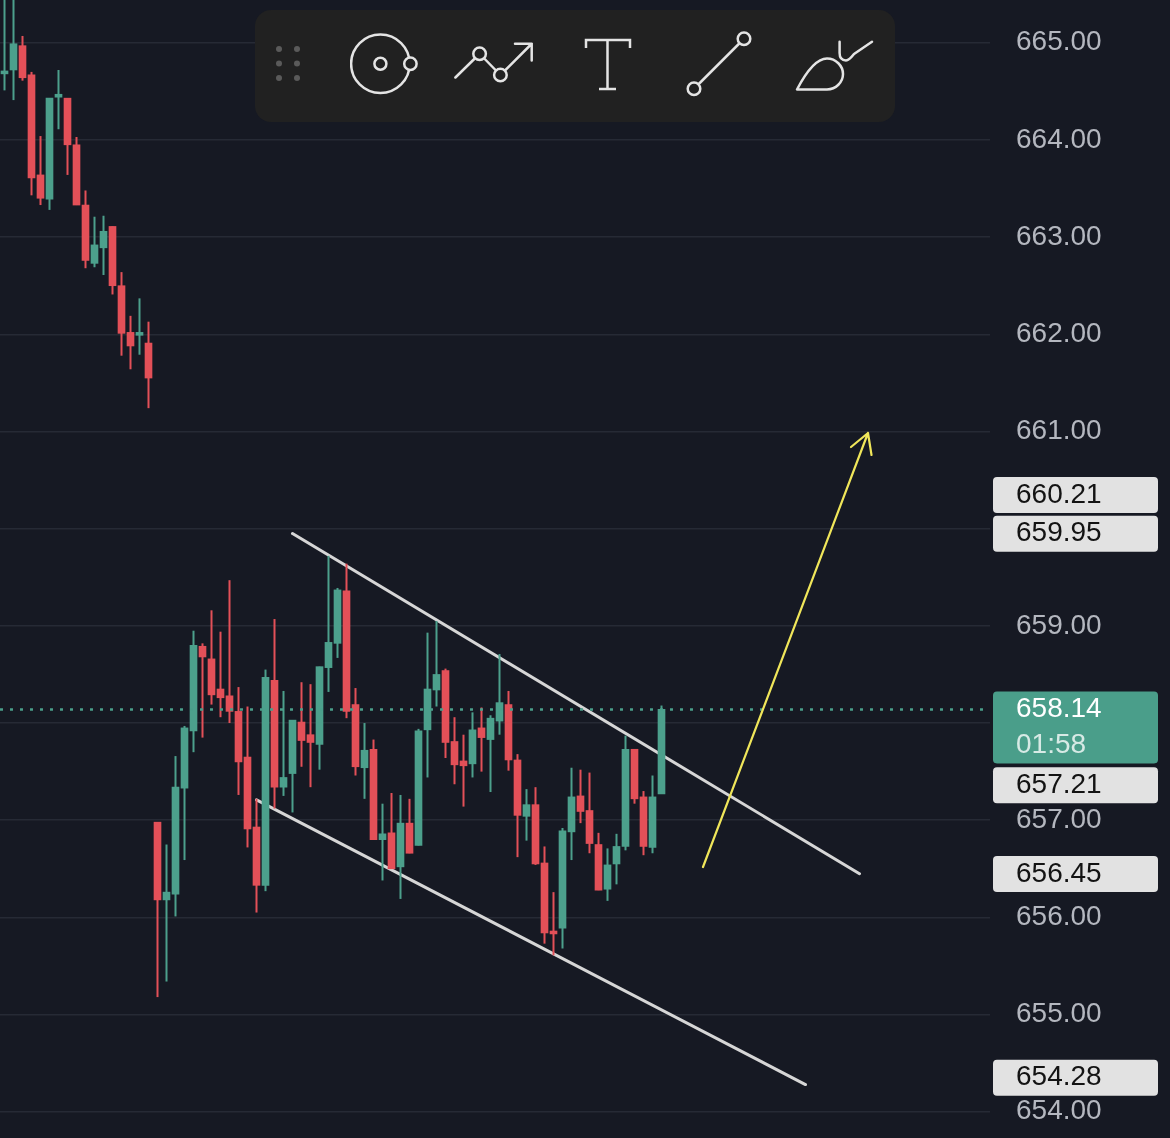 This screenshot has height=1138, width=1170. I want to click on text: 659.95, so click(1059, 532).